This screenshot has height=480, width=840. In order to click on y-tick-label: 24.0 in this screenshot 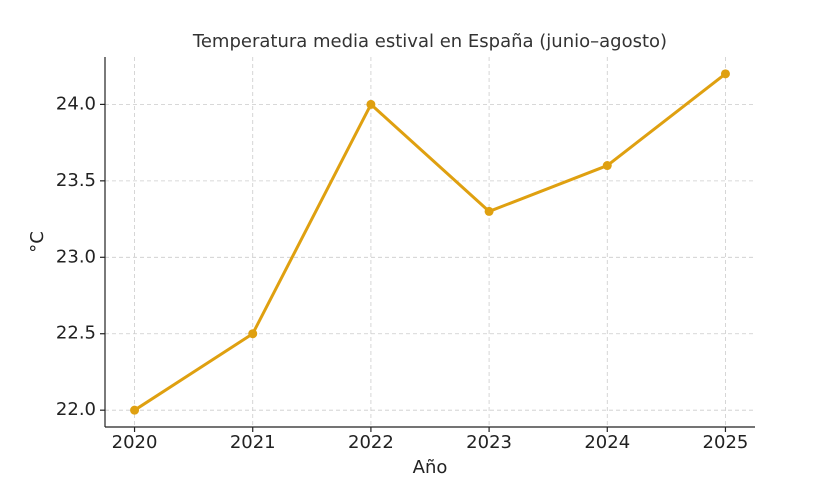, I will do `click(76, 103)`.